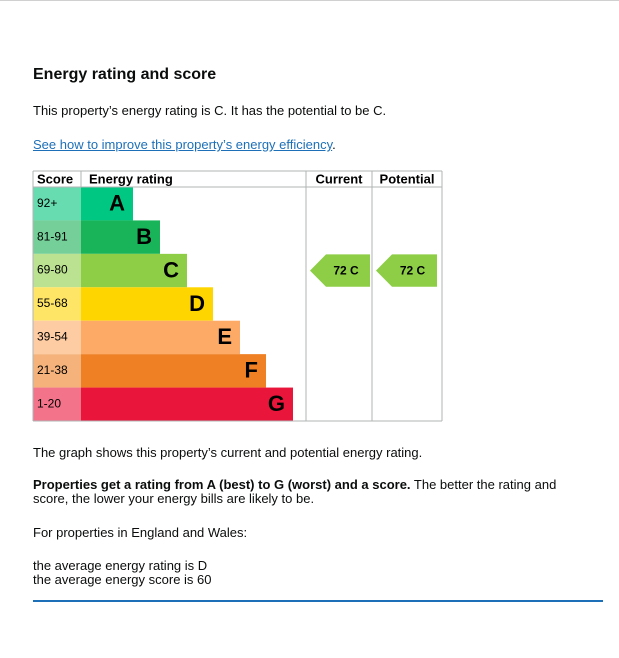 This screenshot has width=619, height=658. Describe the element at coordinates (318, 601) in the screenshot. I see `divider` at that location.